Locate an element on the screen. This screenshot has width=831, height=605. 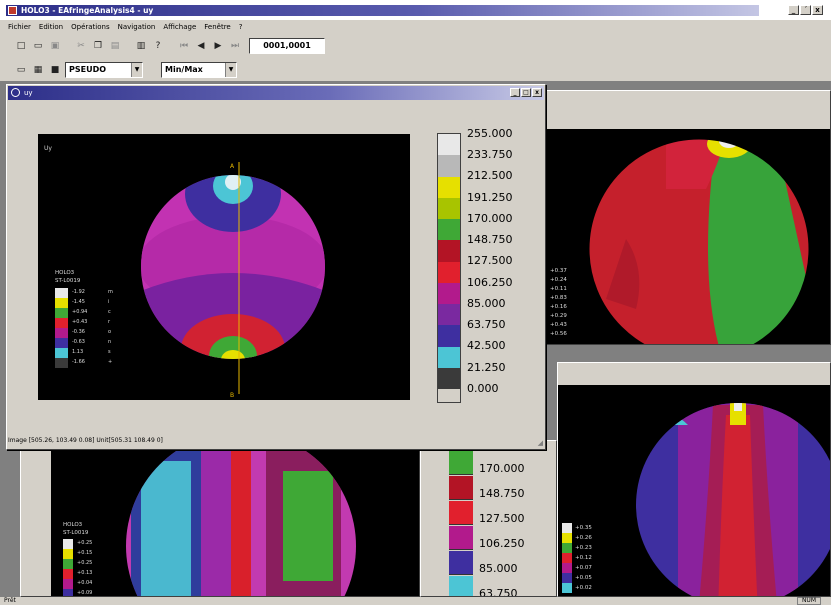
menu-fenetre: Fenêtre is located at coordinates (217, 27).